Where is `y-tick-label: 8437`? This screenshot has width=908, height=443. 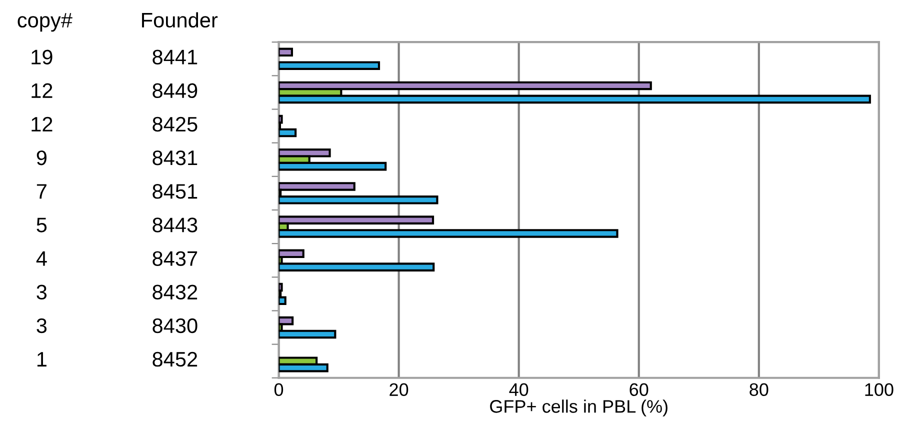 y-tick-label: 8437 is located at coordinates (175, 258).